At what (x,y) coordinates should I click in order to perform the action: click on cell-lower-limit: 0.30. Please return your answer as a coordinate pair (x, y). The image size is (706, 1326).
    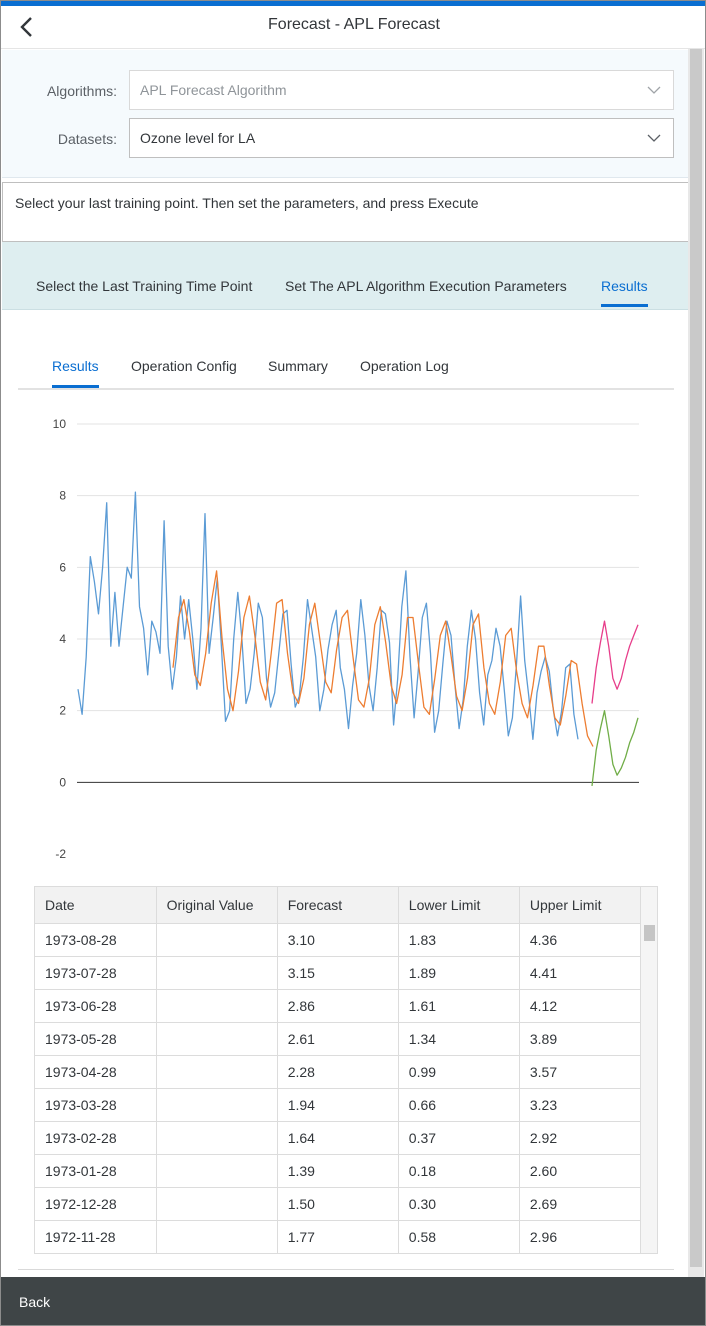
    Looking at the image, I should click on (459, 1204).